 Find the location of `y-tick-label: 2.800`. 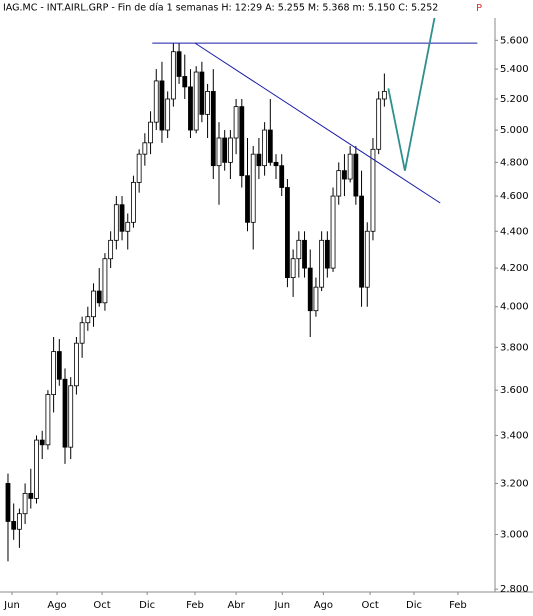

y-tick-label: 2.800 is located at coordinates (514, 589).